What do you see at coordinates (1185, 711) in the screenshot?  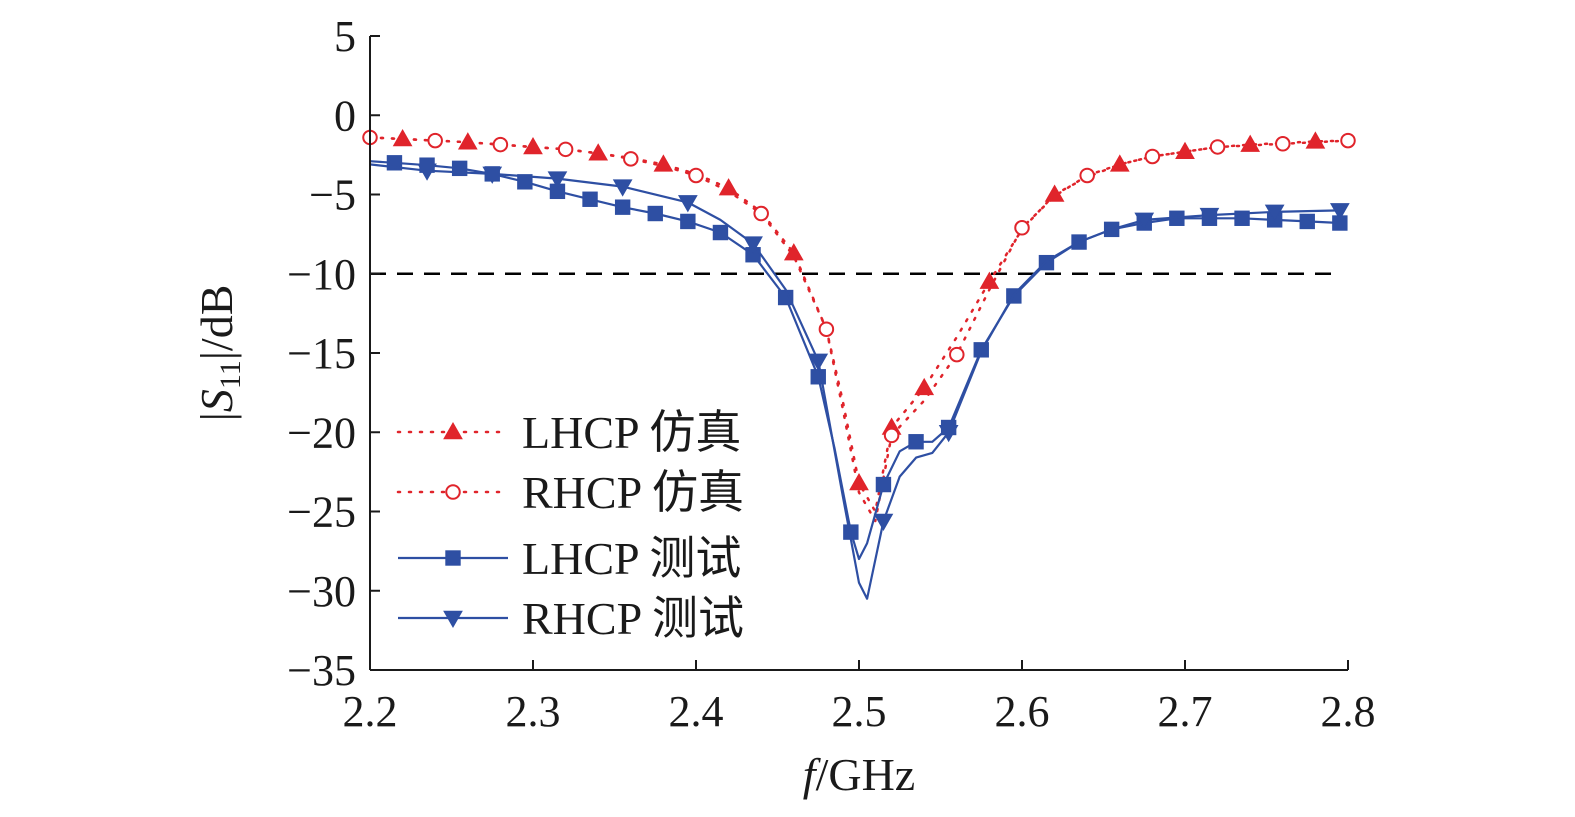 I see `x-tick-label: 2.7` at bounding box center [1185, 711].